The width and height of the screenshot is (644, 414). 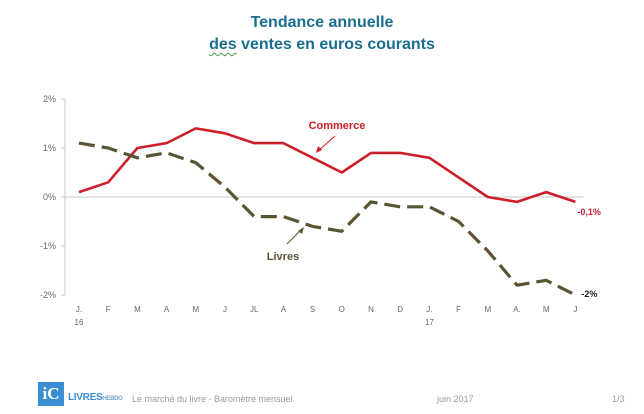 I want to click on y-tick-label: -2%, so click(x=48, y=295).